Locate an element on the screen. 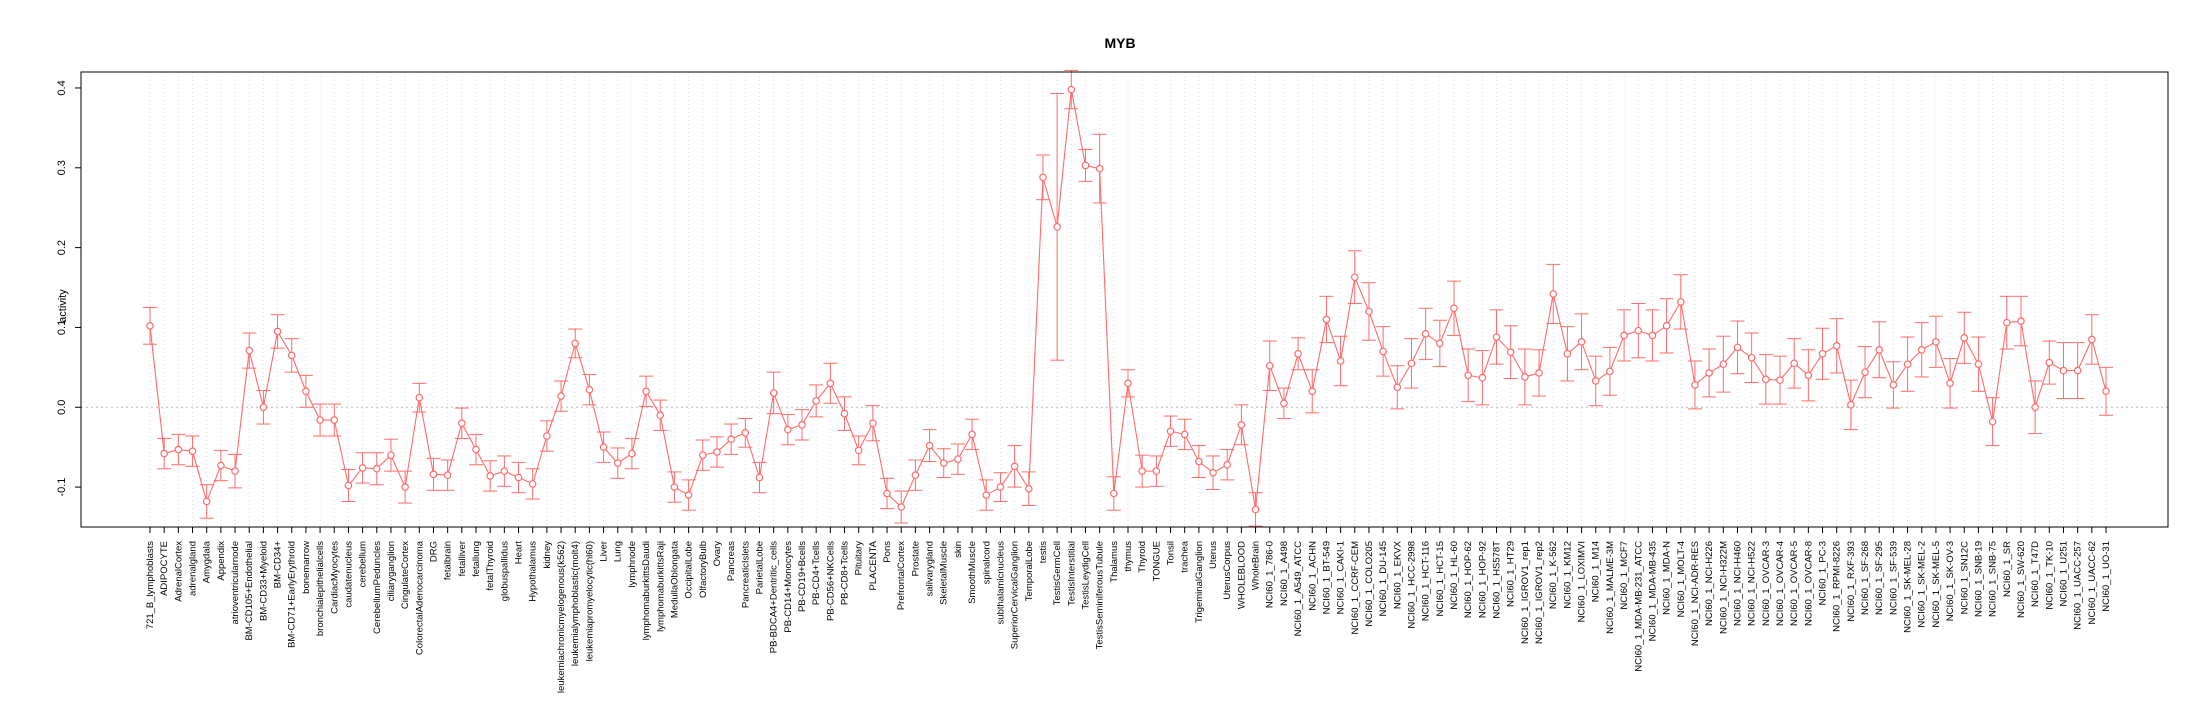  x-tick-label: TemporalLobe is located at coordinates (1029, 571).